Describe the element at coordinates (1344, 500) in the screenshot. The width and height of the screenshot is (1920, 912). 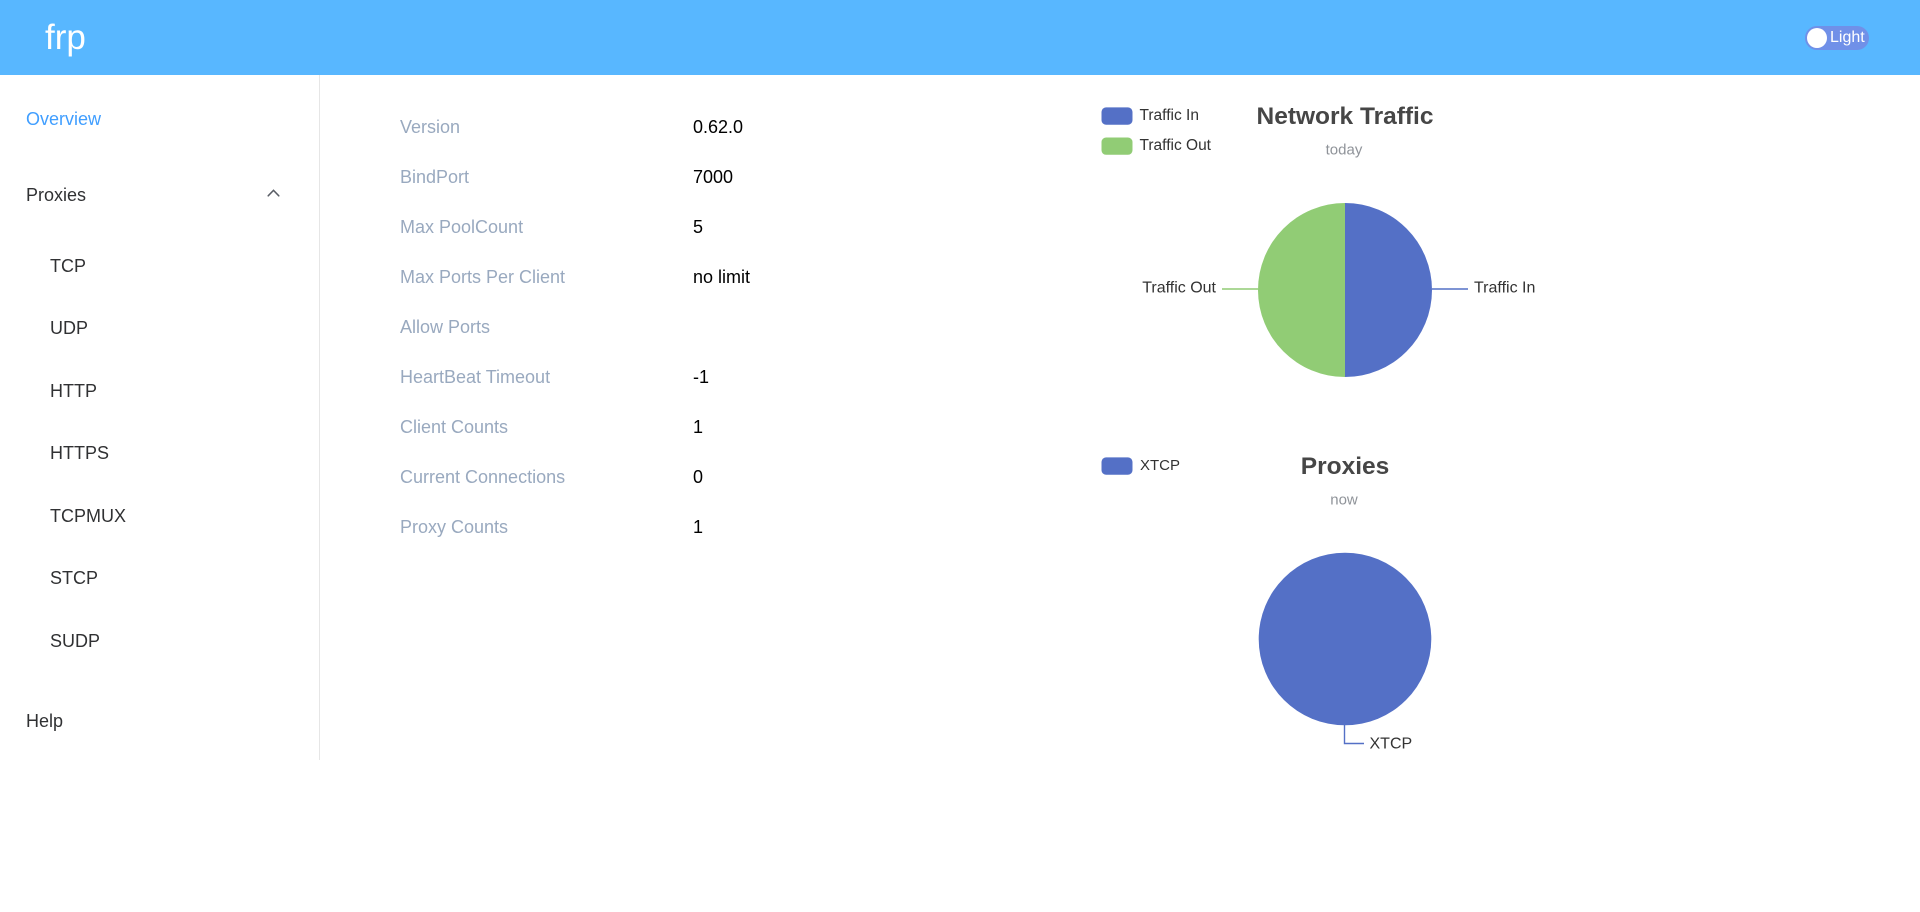
I see `svg-text: now` at that location.